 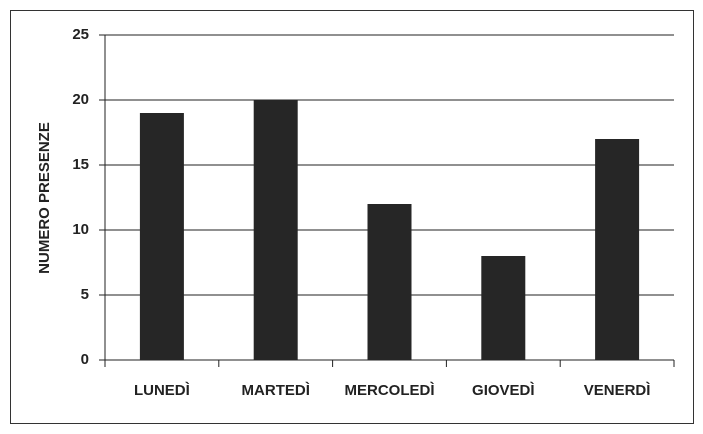 What do you see at coordinates (44, 198) in the screenshot?
I see `y-axis-label: NUMERO PRESENZE` at bounding box center [44, 198].